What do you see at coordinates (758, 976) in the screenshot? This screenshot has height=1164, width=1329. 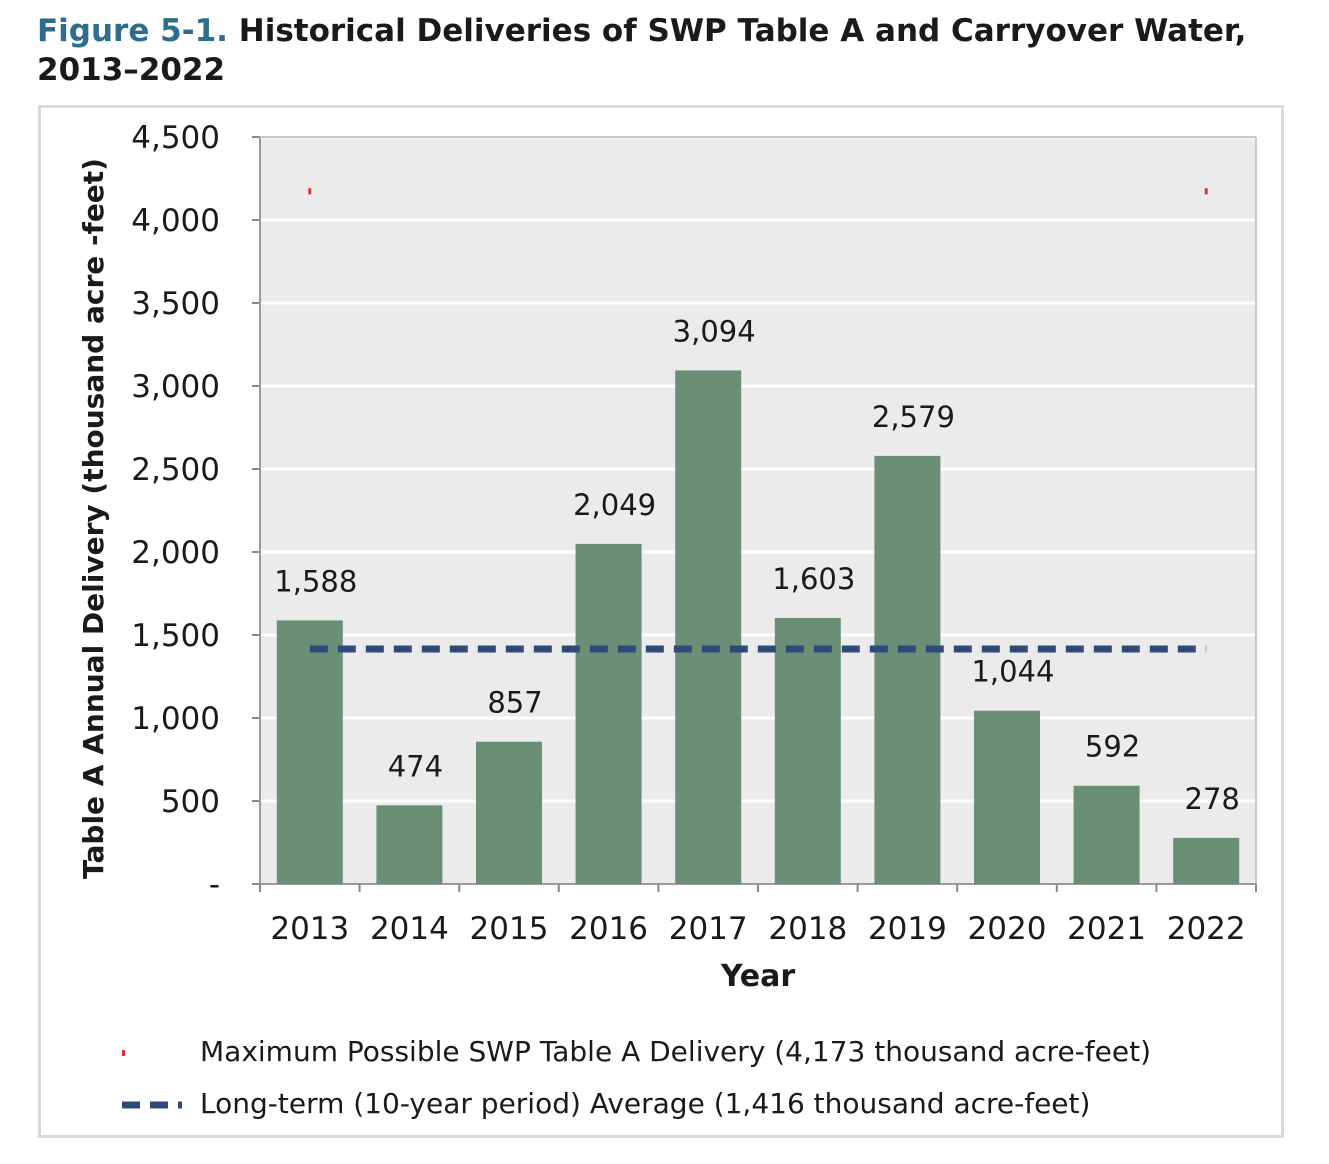 I see `x-axis-title: Year` at bounding box center [758, 976].